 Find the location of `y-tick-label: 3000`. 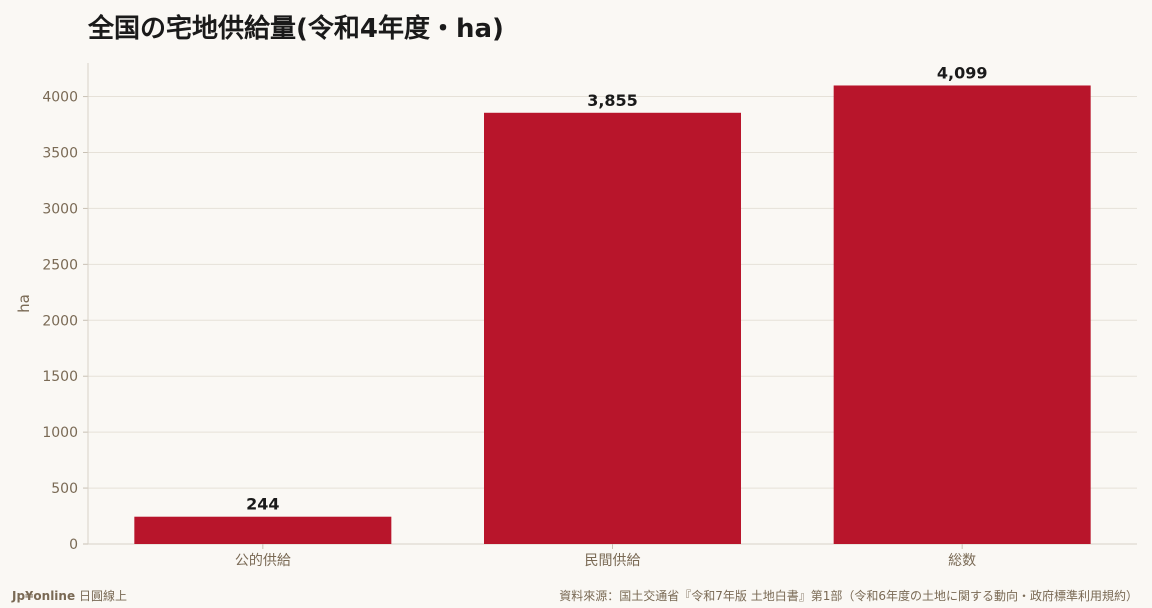

y-tick-label: 3000 is located at coordinates (60, 209).